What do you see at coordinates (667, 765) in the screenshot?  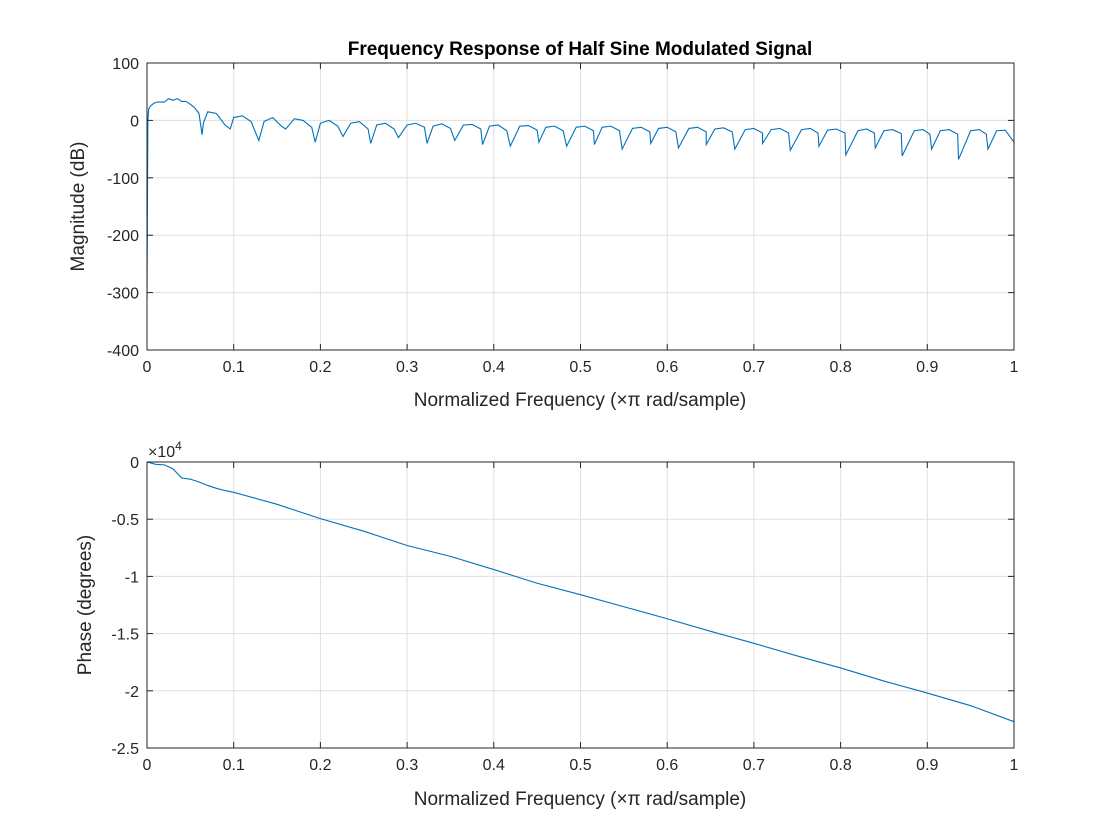 I see `phase-x-tick-label: 0.6` at bounding box center [667, 765].